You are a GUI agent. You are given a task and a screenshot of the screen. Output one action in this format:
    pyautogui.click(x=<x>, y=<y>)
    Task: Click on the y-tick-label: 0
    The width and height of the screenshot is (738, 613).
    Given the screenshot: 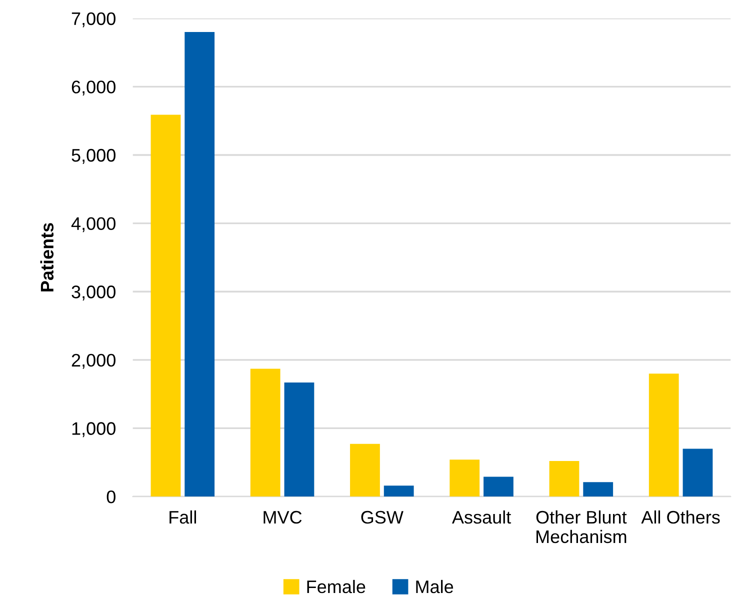 What is the action you would take?
    pyautogui.click(x=111, y=497)
    